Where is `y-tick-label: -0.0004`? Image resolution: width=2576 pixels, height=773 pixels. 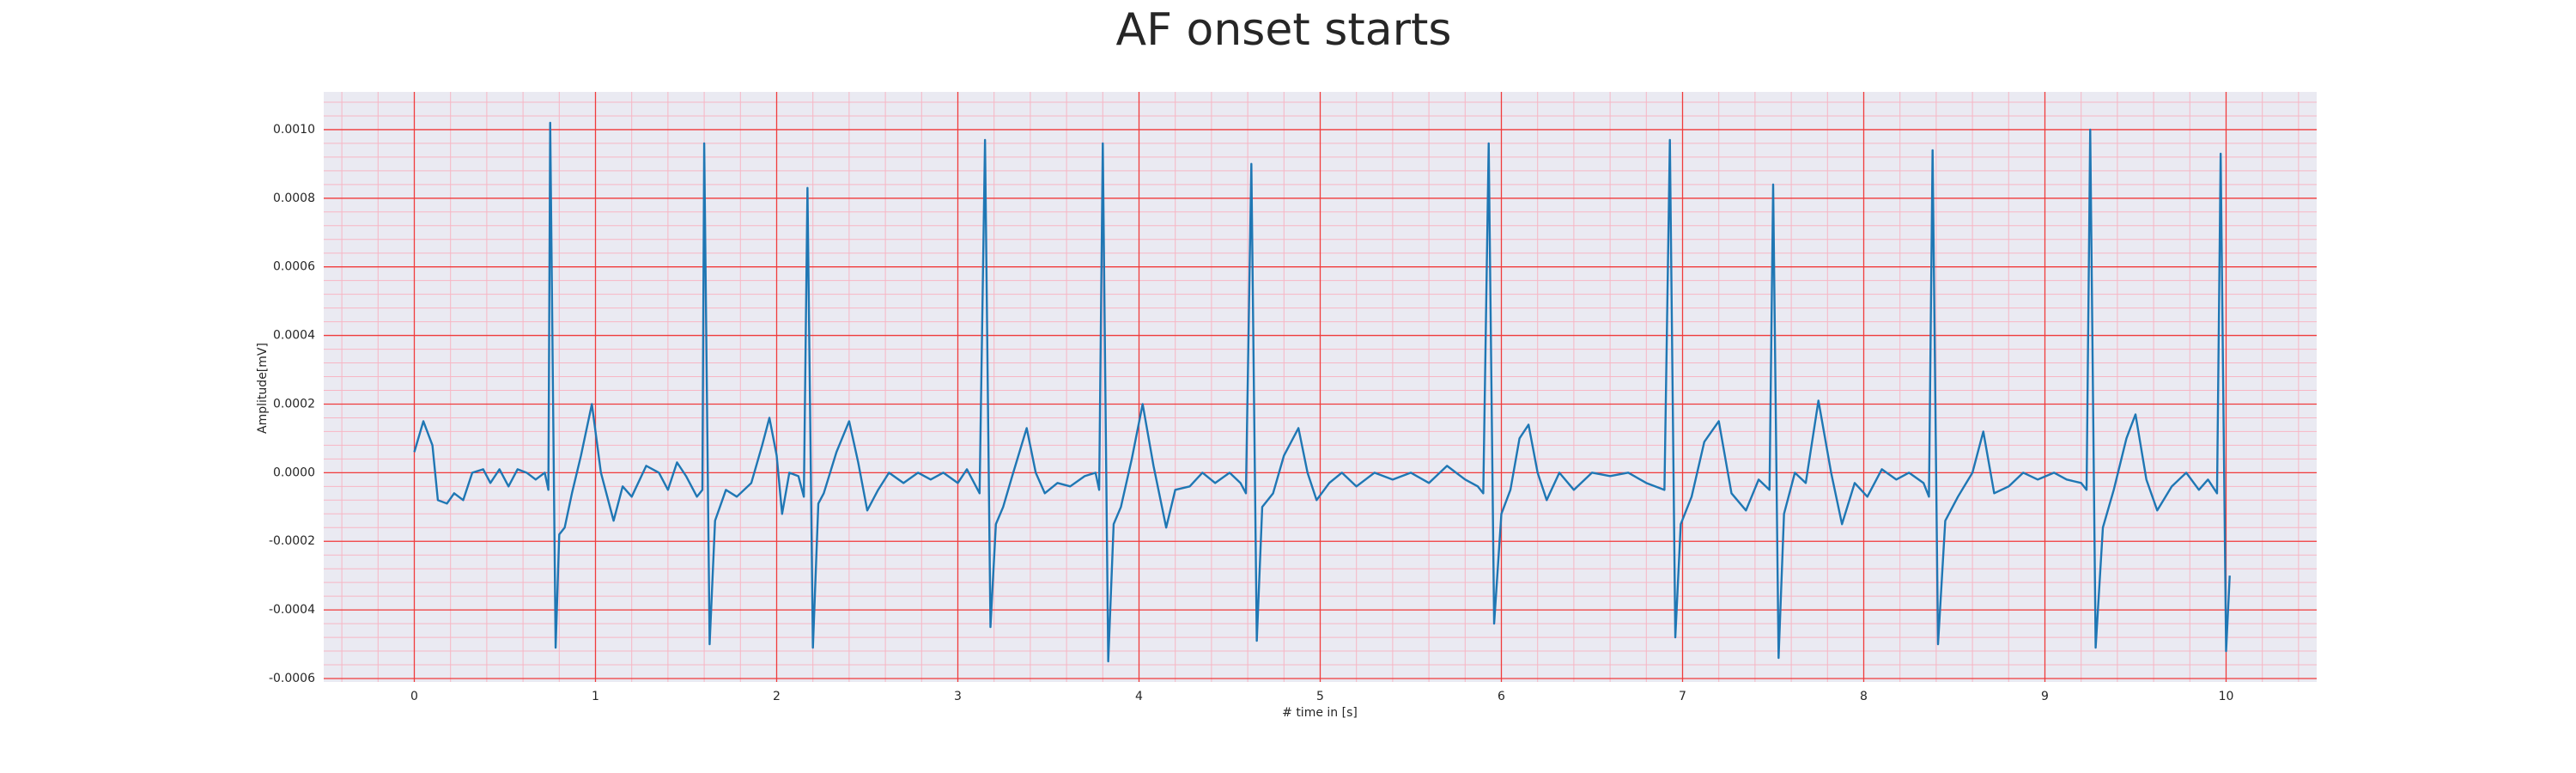
y-tick-label: -0.0004 is located at coordinates (292, 610).